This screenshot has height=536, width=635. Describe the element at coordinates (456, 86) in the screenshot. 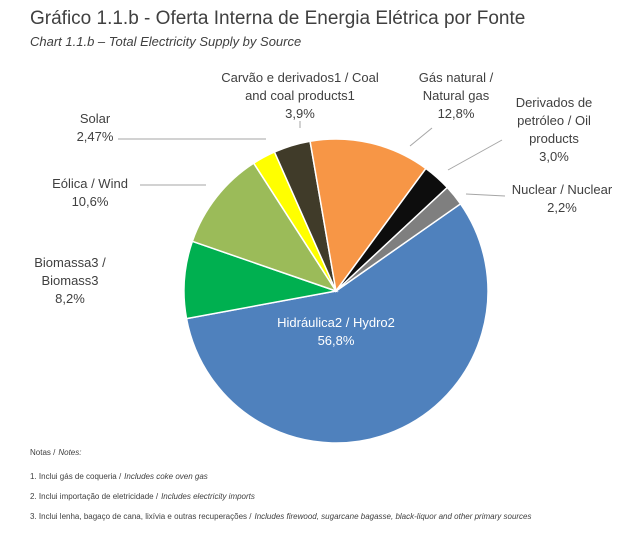

I see `category-label: Gás natural / Natural gas` at that location.